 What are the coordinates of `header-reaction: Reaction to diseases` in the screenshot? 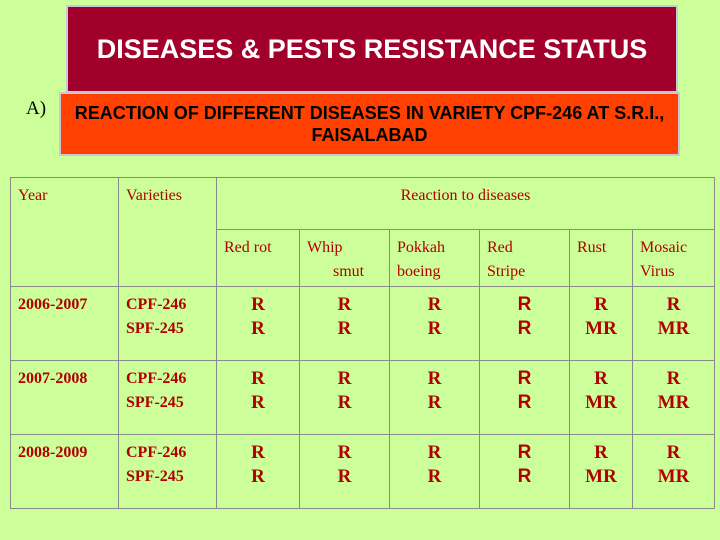 It's located at (465, 203).